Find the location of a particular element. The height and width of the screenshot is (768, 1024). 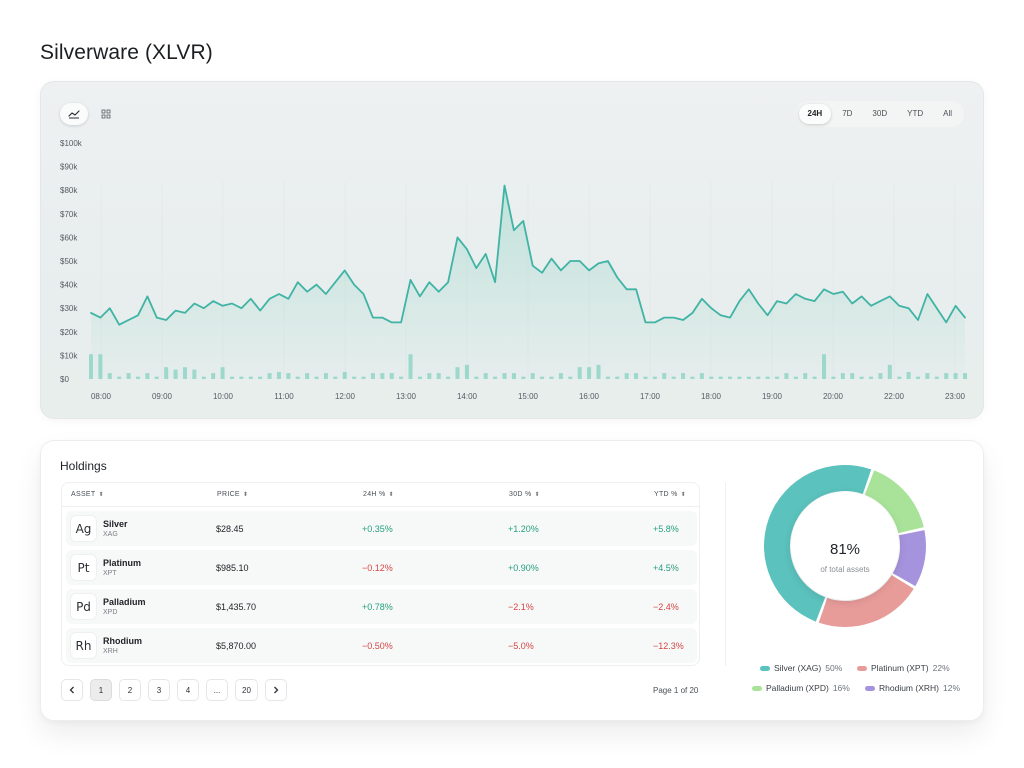

x-tick-label: 08:00 is located at coordinates (101, 396).